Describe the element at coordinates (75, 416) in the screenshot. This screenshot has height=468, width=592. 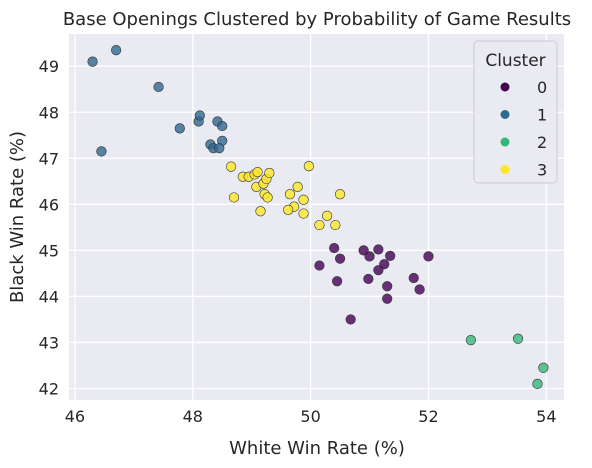
I see `x-tick-label: 46` at that location.